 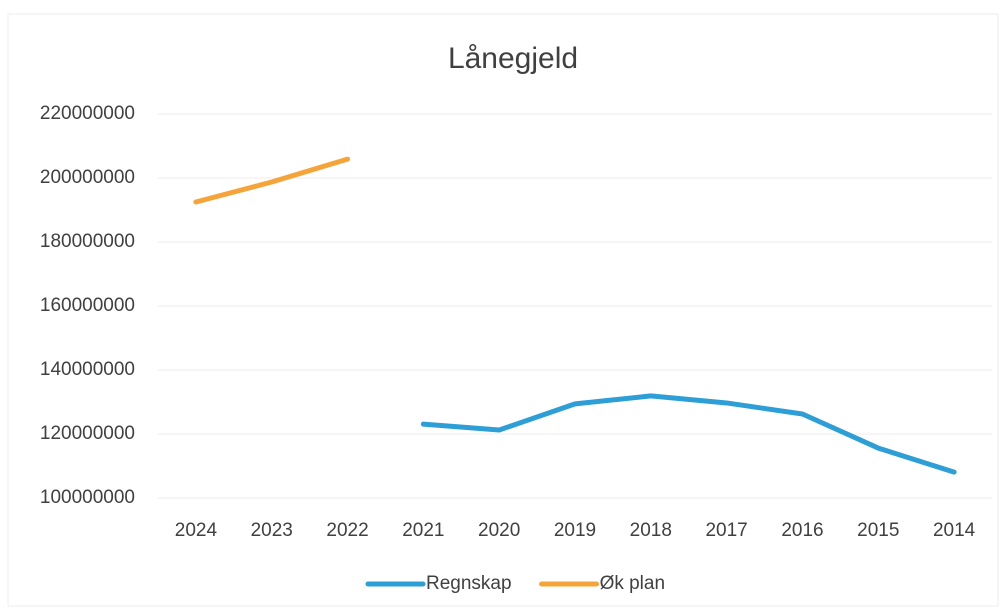 What do you see at coordinates (513, 58) in the screenshot?
I see `chart-title: Lånegjeld` at bounding box center [513, 58].